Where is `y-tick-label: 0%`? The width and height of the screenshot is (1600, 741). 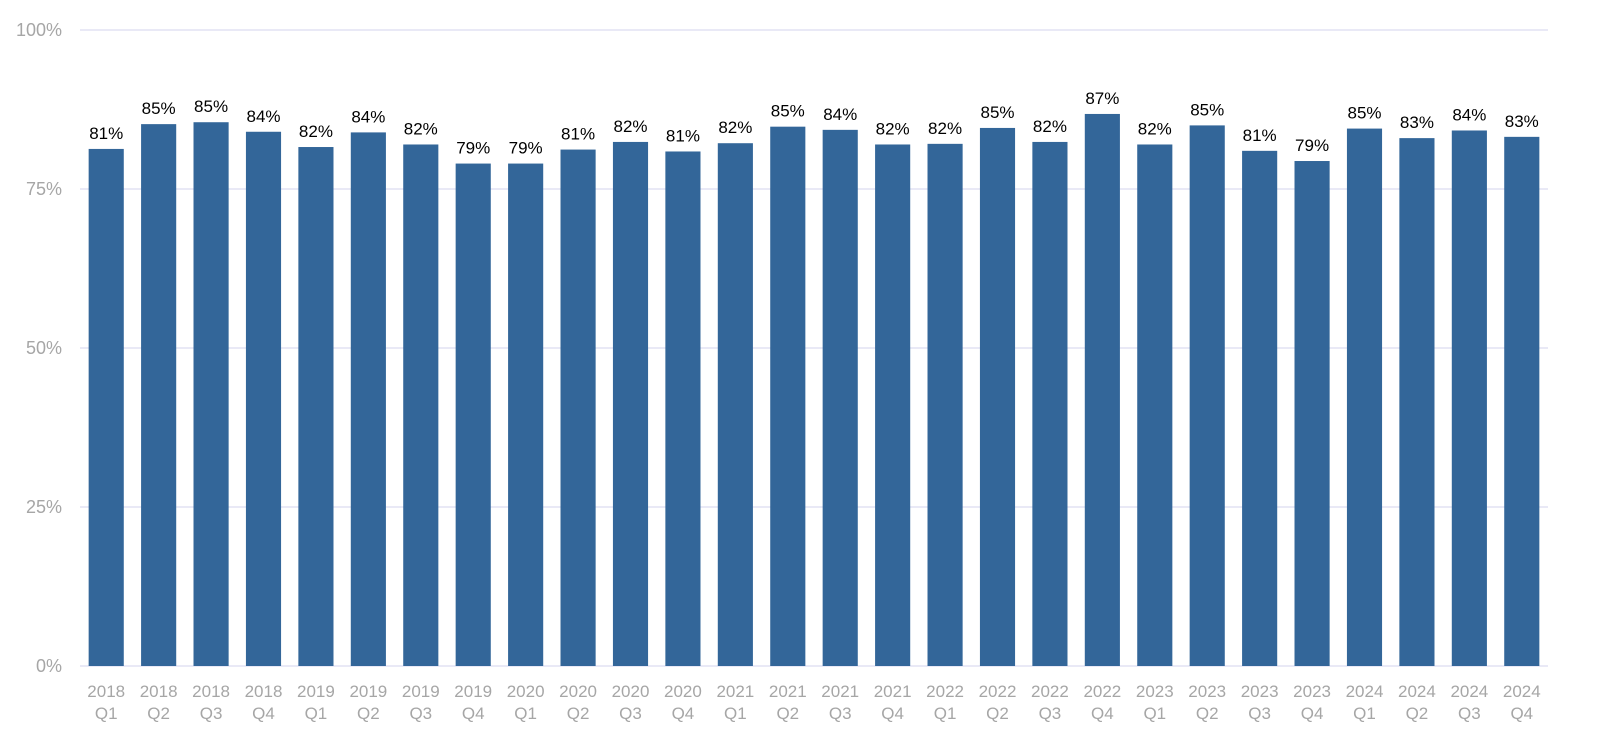
y-tick-label: 0% is located at coordinates (49, 666).